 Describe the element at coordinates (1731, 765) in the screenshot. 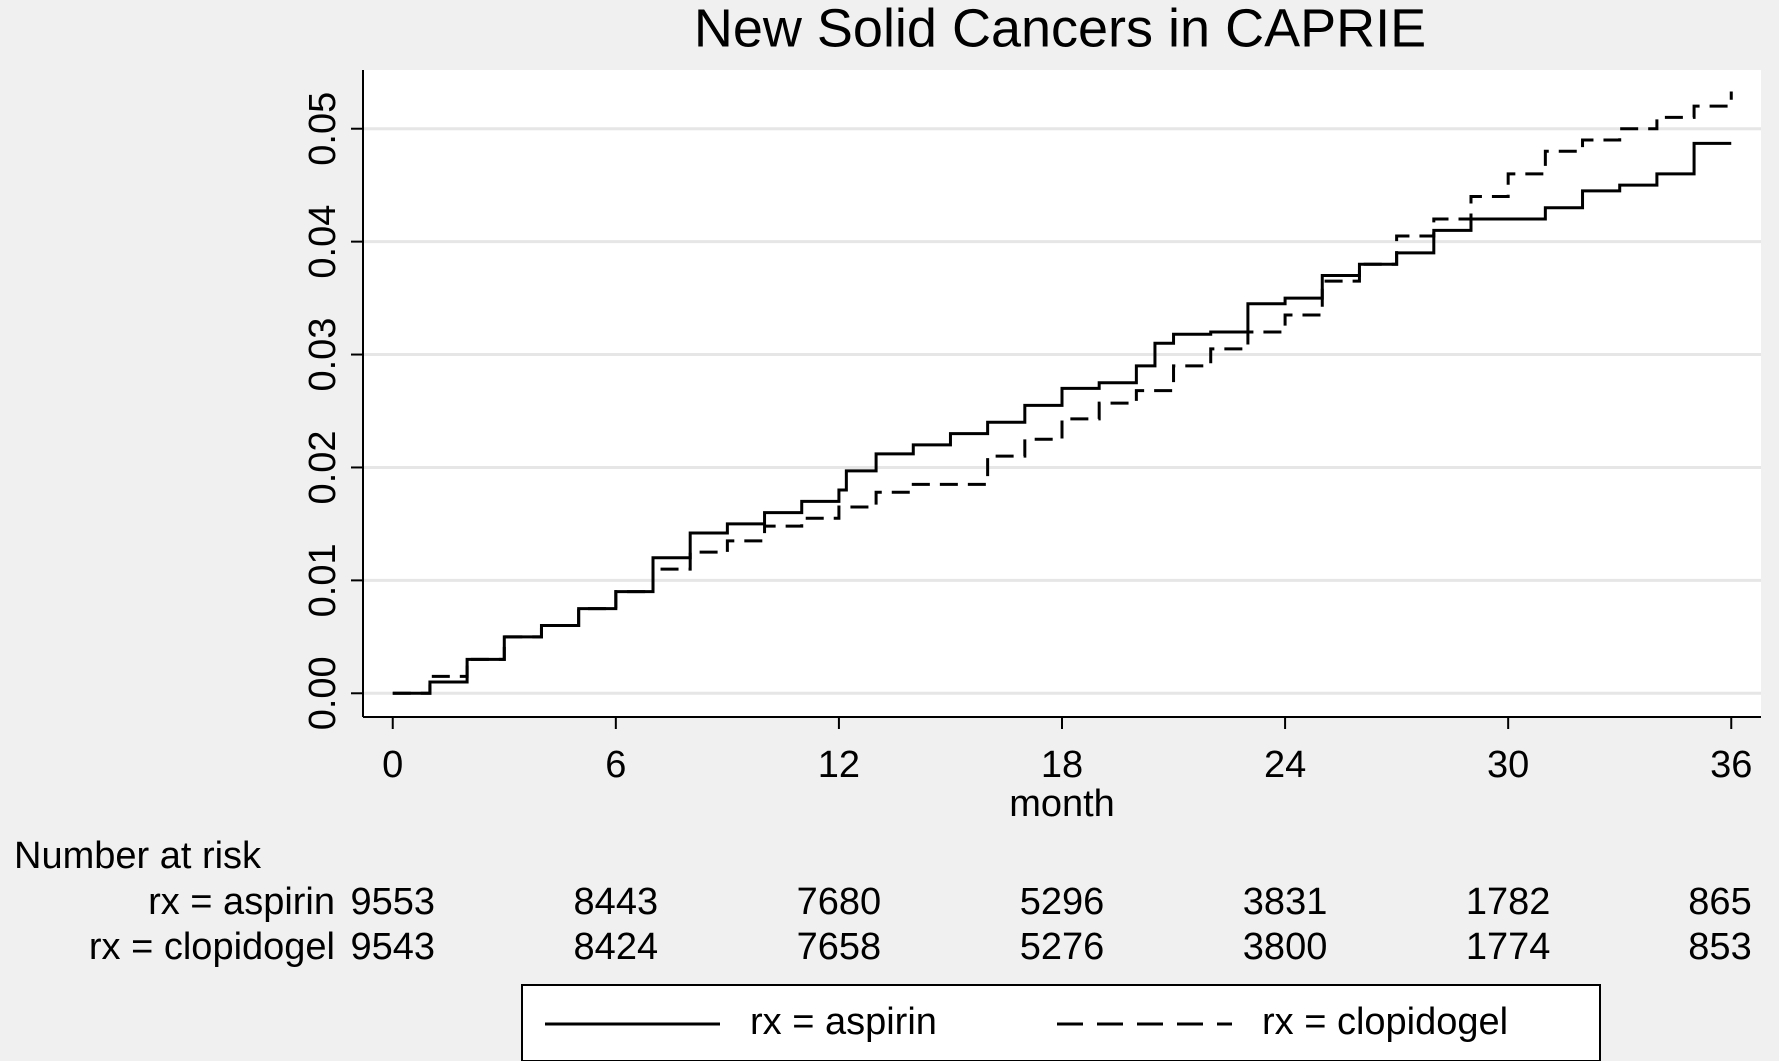

I see `x-tick-label: 36` at that location.